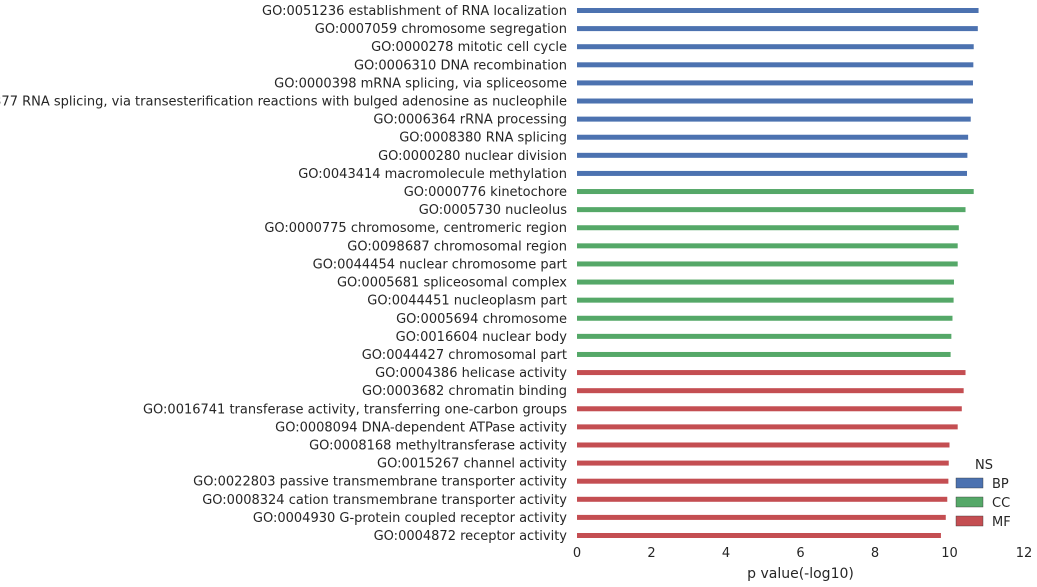  What do you see at coordinates (471, 536) in the screenshot?
I see `category-label: GO:0004872 receptor activity` at bounding box center [471, 536].